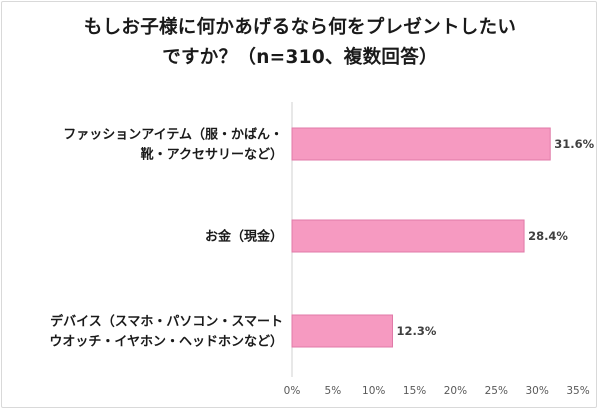  Describe the element at coordinates (333, 391) in the screenshot. I see `x-tick-label-2: 5%` at that location.